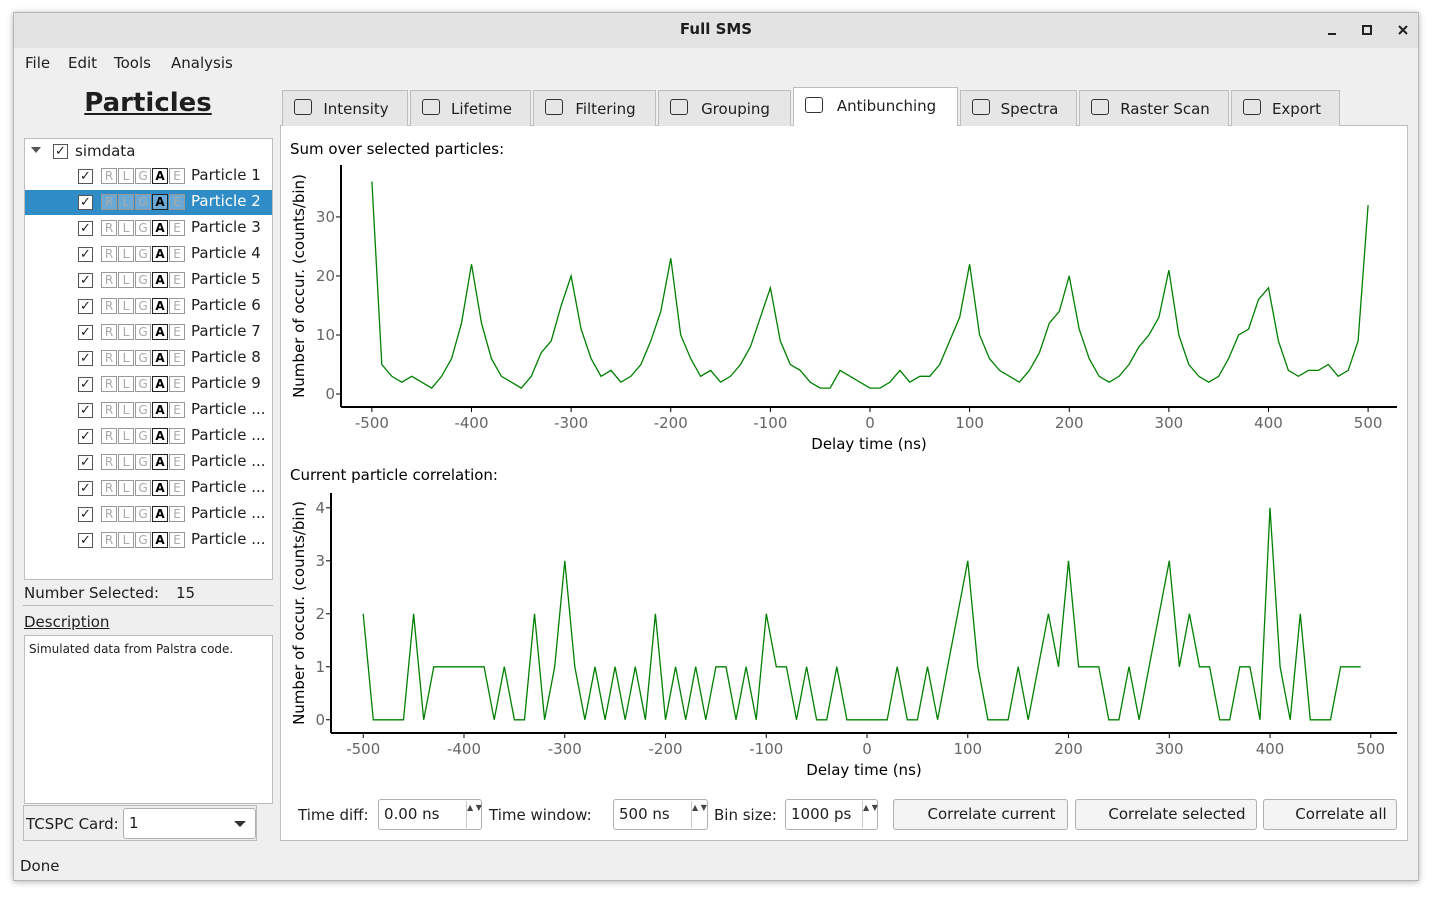 This screenshot has height=897, width=1432. I want to click on menu-item: File, so click(38, 63).